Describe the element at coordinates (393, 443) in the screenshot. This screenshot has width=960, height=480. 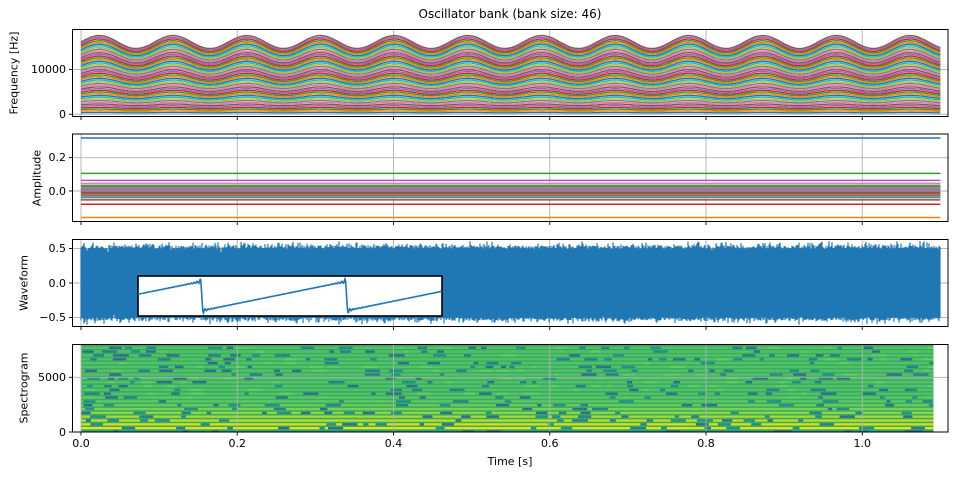
I see `x-tick-label: 0.4` at that location.